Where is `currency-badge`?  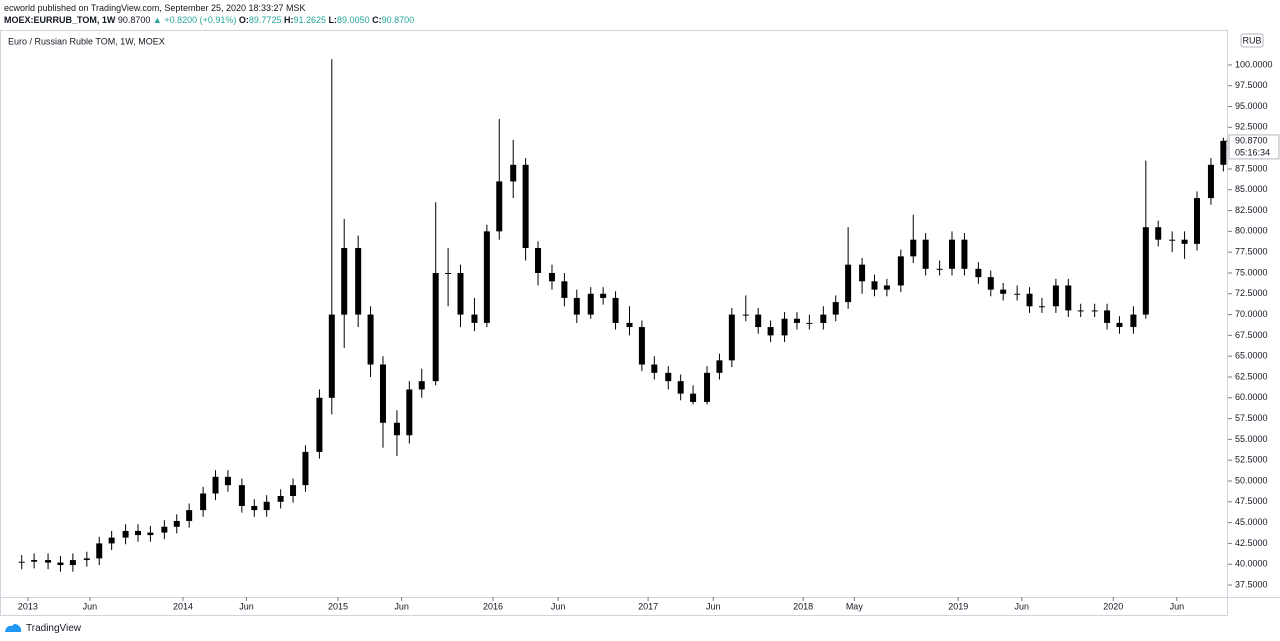
currency-badge is located at coordinates (1252, 40).